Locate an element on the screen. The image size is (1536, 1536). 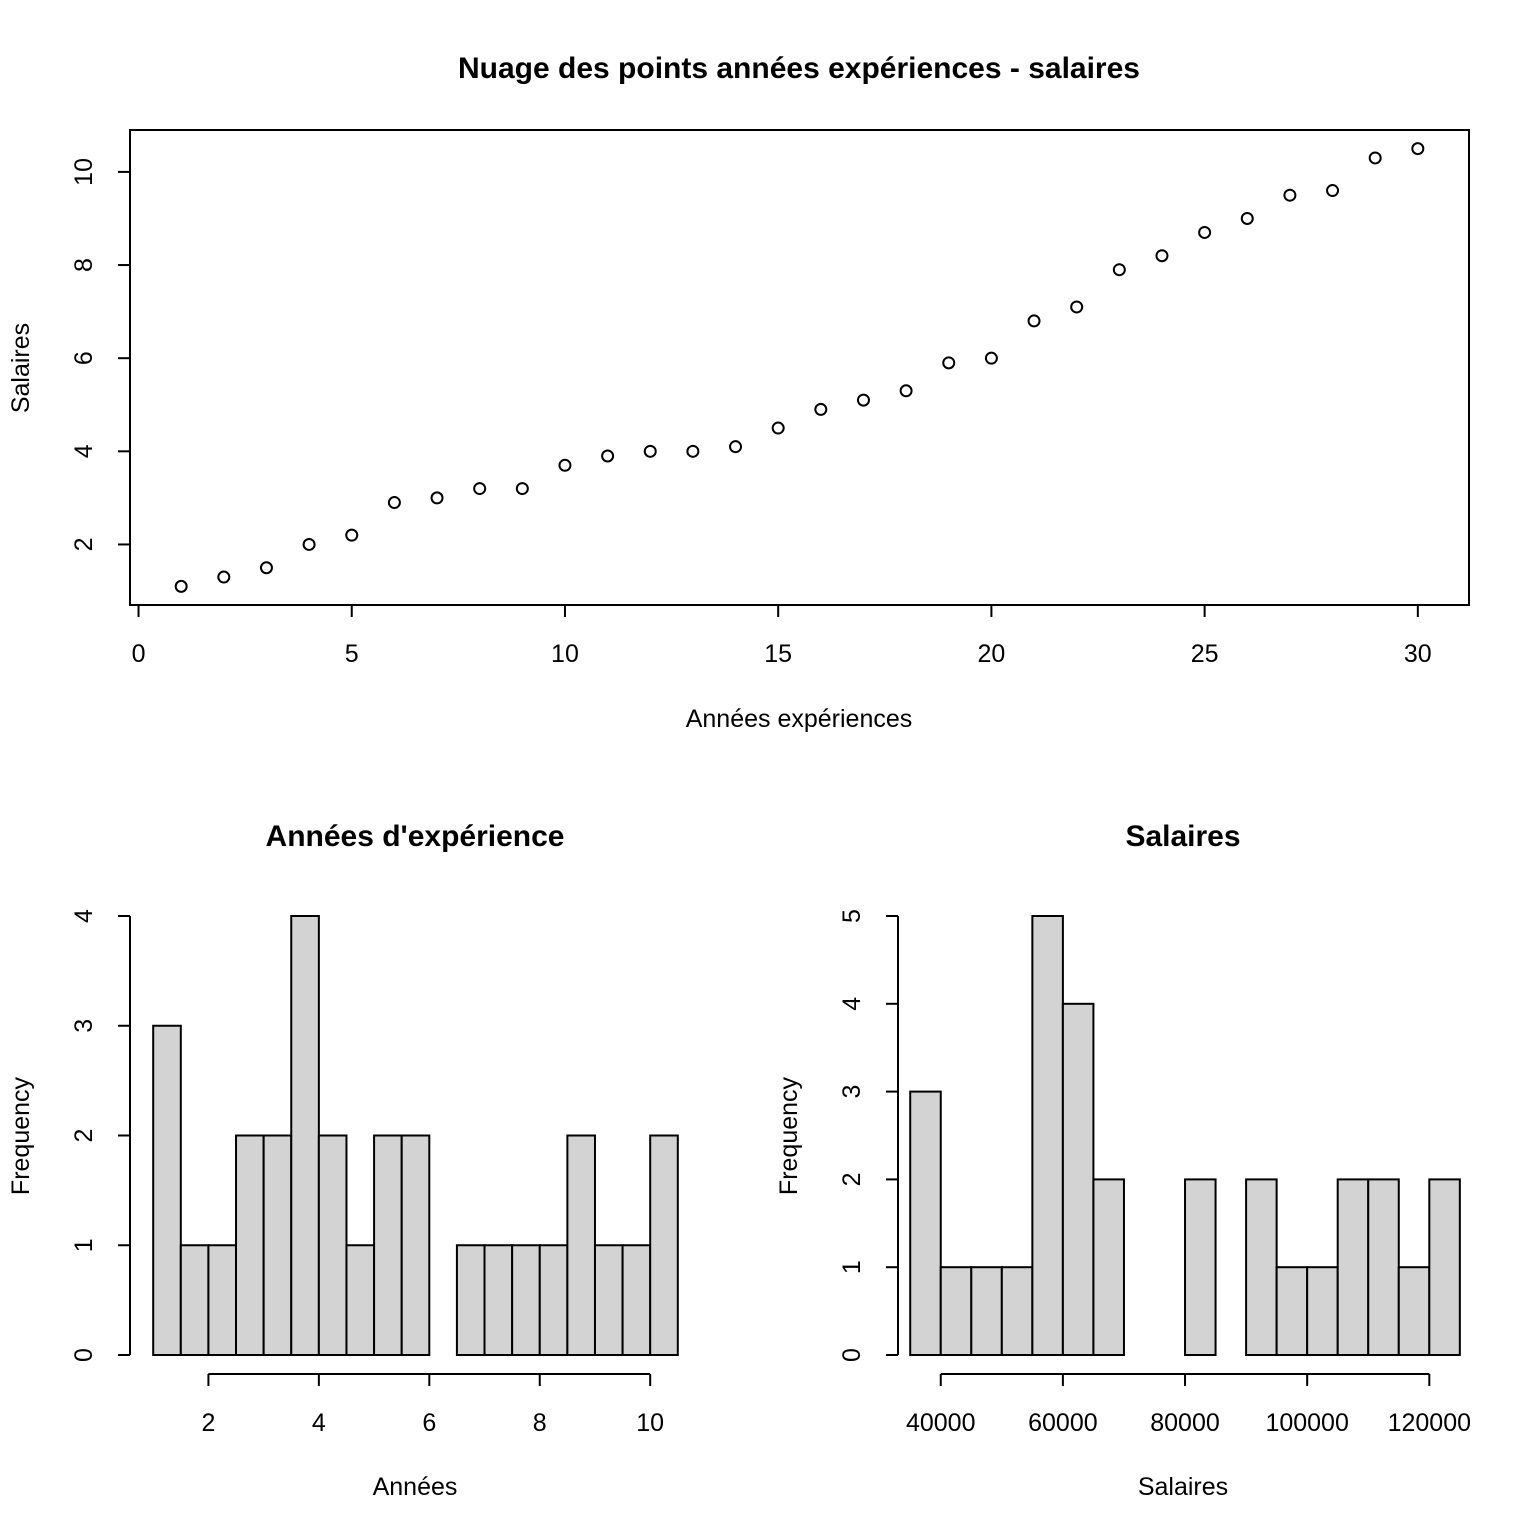
scatter-x-axis-label: Années expériences is located at coordinates (799, 719).